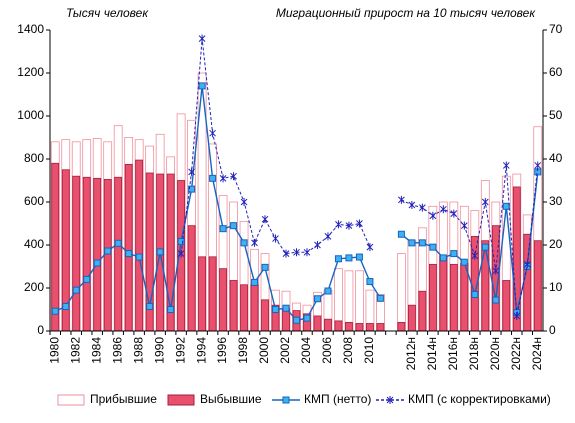 The height and width of the screenshot is (423, 575). What do you see at coordinates (327, 350) in the screenshot?
I see `x-tick-label: 2006` at bounding box center [327, 350].